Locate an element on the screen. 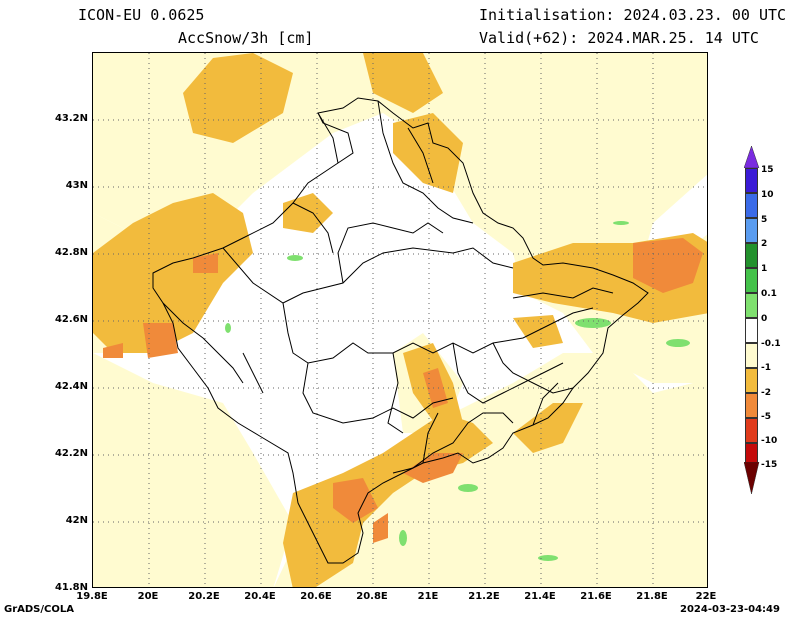 The width and height of the screenshot is (800, 618). colorbar-label: 1 is located at coordinates (764, 269).